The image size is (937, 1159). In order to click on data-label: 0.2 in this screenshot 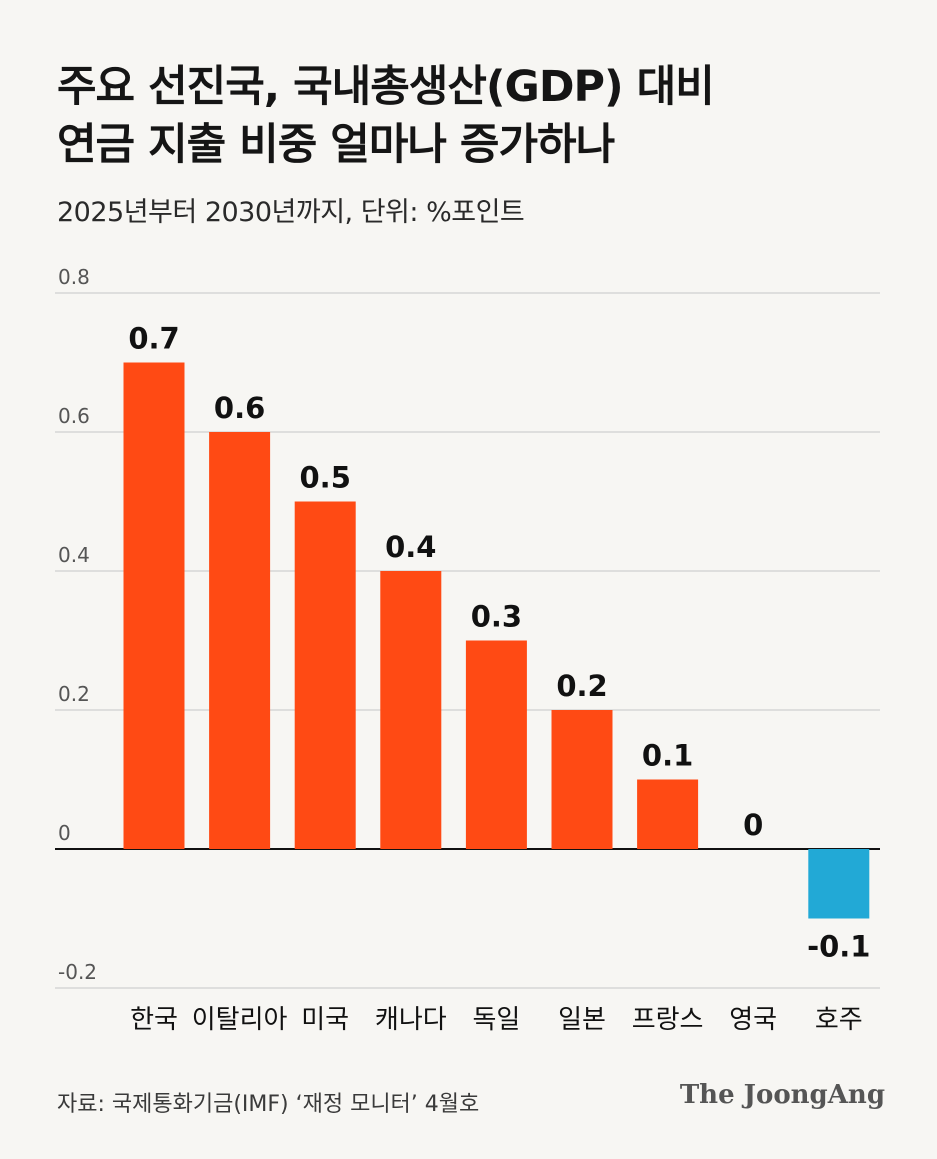, I will do `click(581, 686)`.